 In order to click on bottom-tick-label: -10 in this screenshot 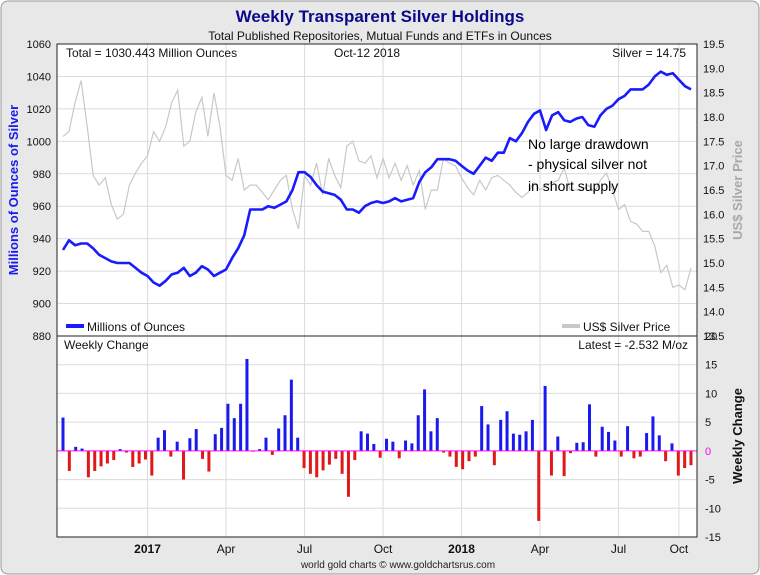, I will do `click(713, 509)`.